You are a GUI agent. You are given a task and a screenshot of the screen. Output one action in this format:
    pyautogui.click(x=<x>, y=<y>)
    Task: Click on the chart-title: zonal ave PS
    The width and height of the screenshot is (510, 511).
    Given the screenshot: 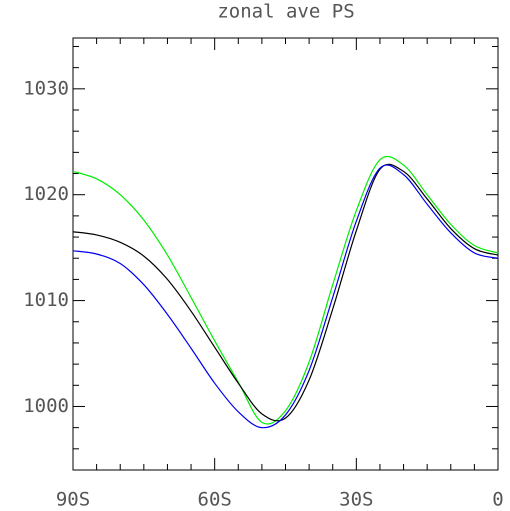 What is the action you would take?
    pyautogui.click(x=285, y=12)
    